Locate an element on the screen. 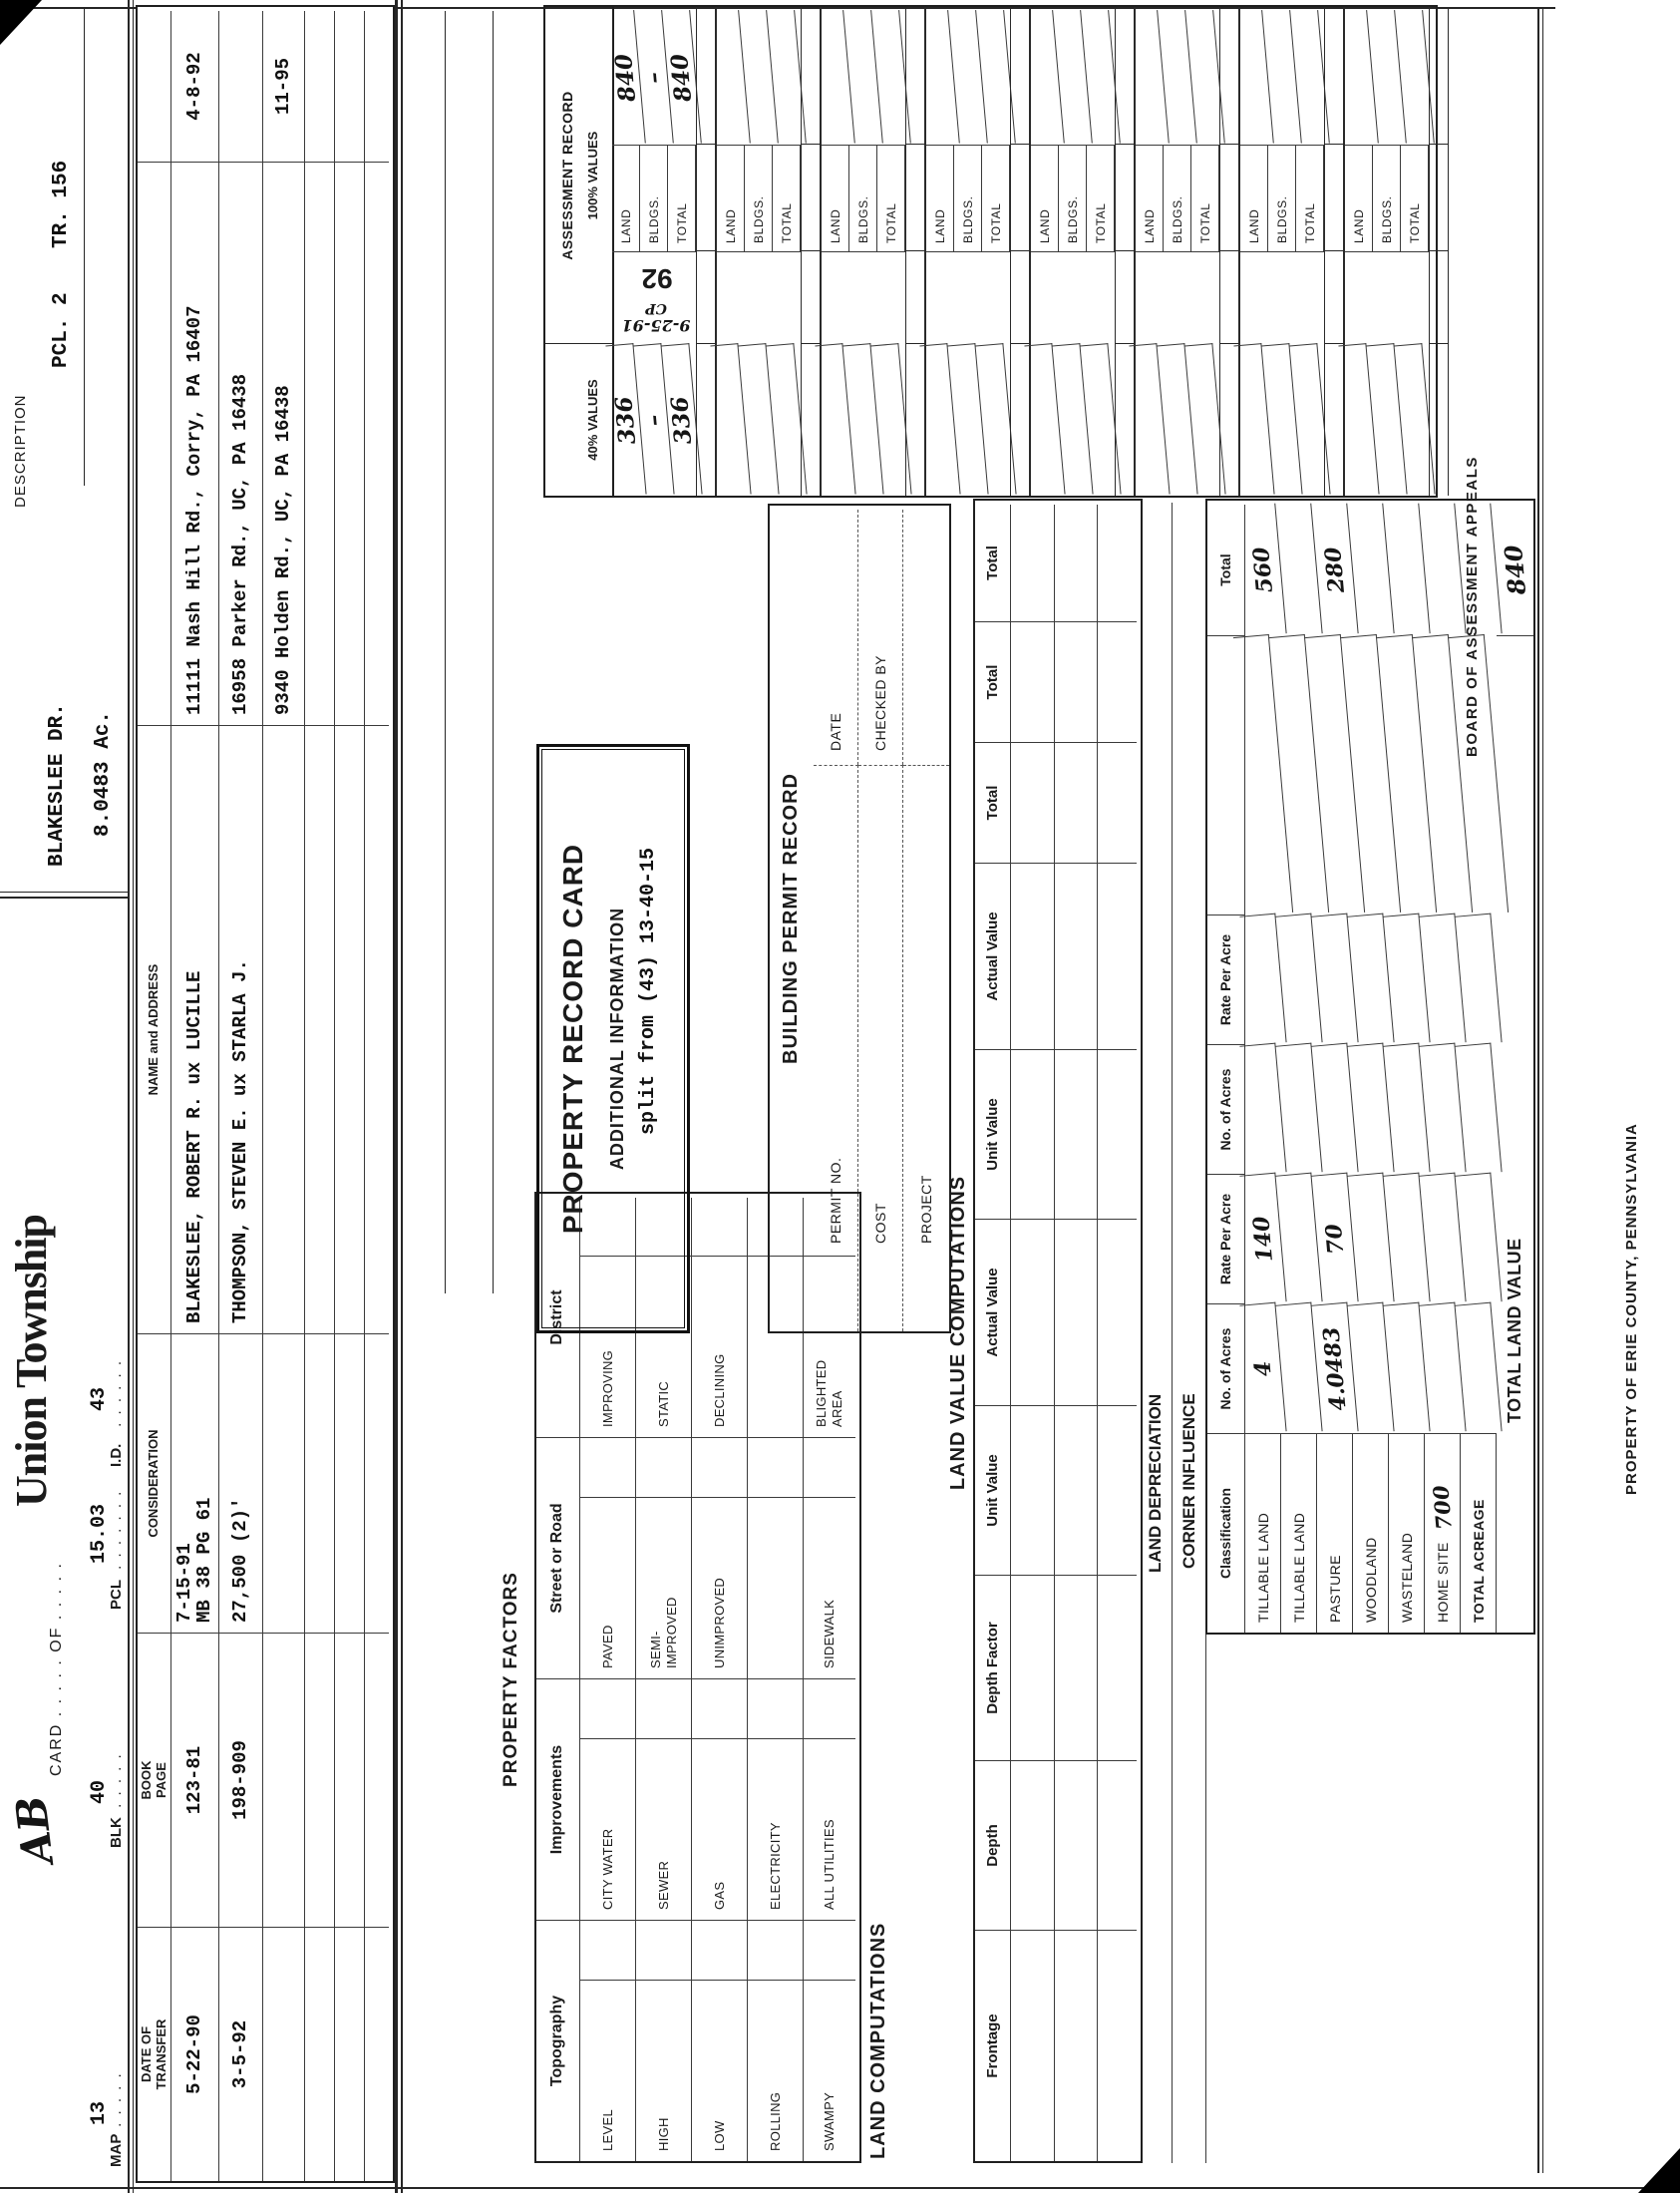 This screenshot has width=1680, height=2193. transfer-cell: 123-81 is located at coordinates (195, 1780).